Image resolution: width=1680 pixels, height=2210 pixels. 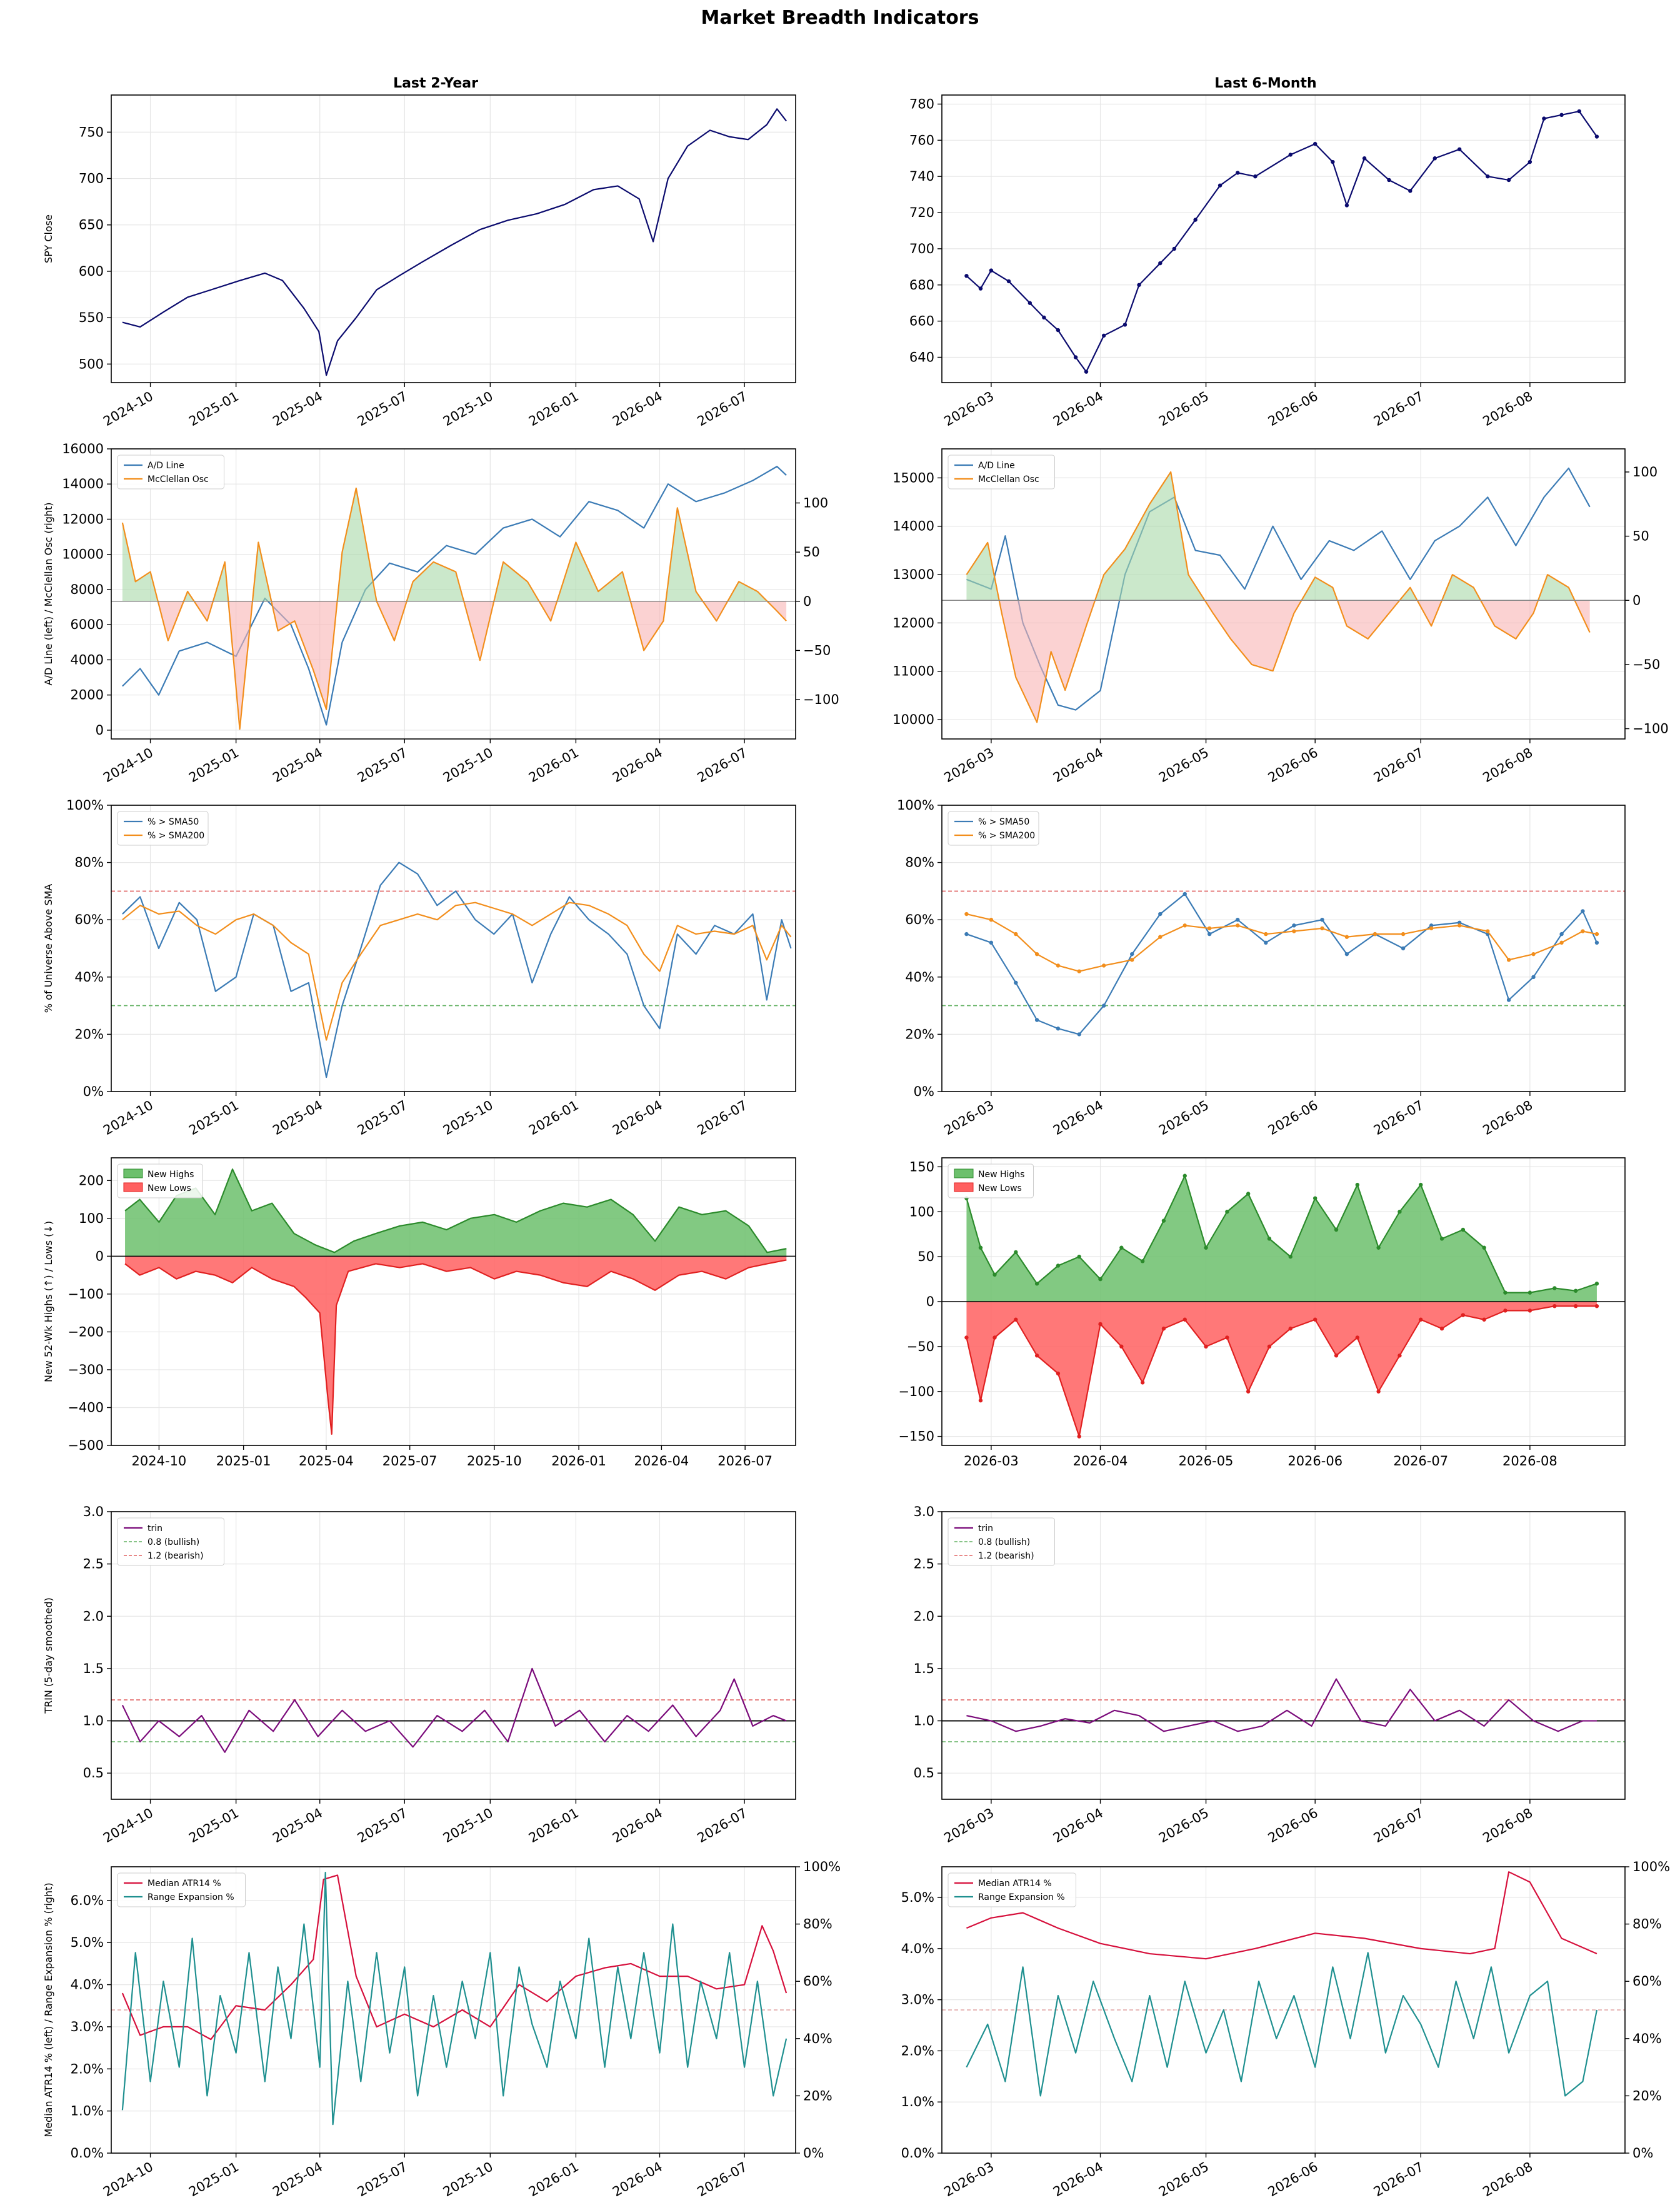 I want to click on y-axis-label: SPY Close, so click(x=48, y=239).